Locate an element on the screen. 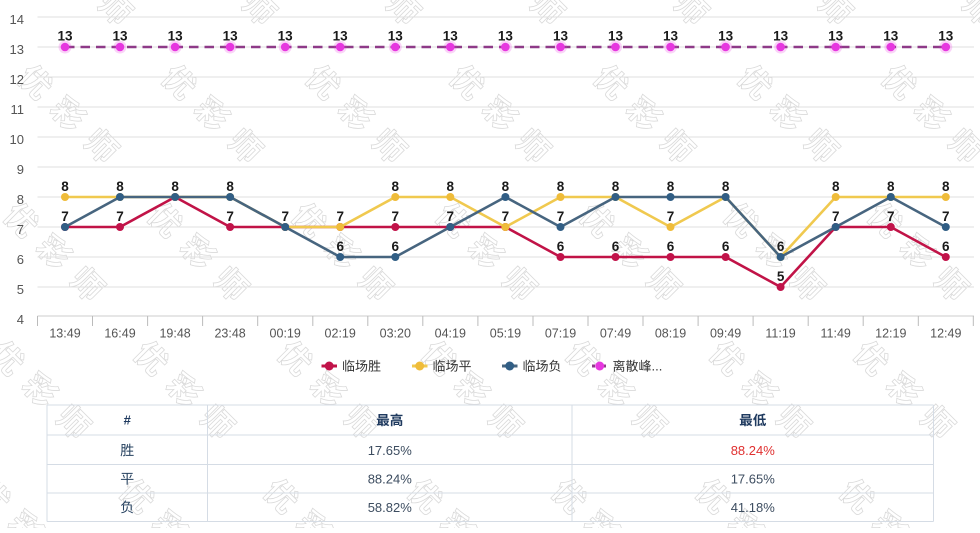 This screenshot has height=533, width=980. svg-text: 11:49 is located at coordinates (836, 334).